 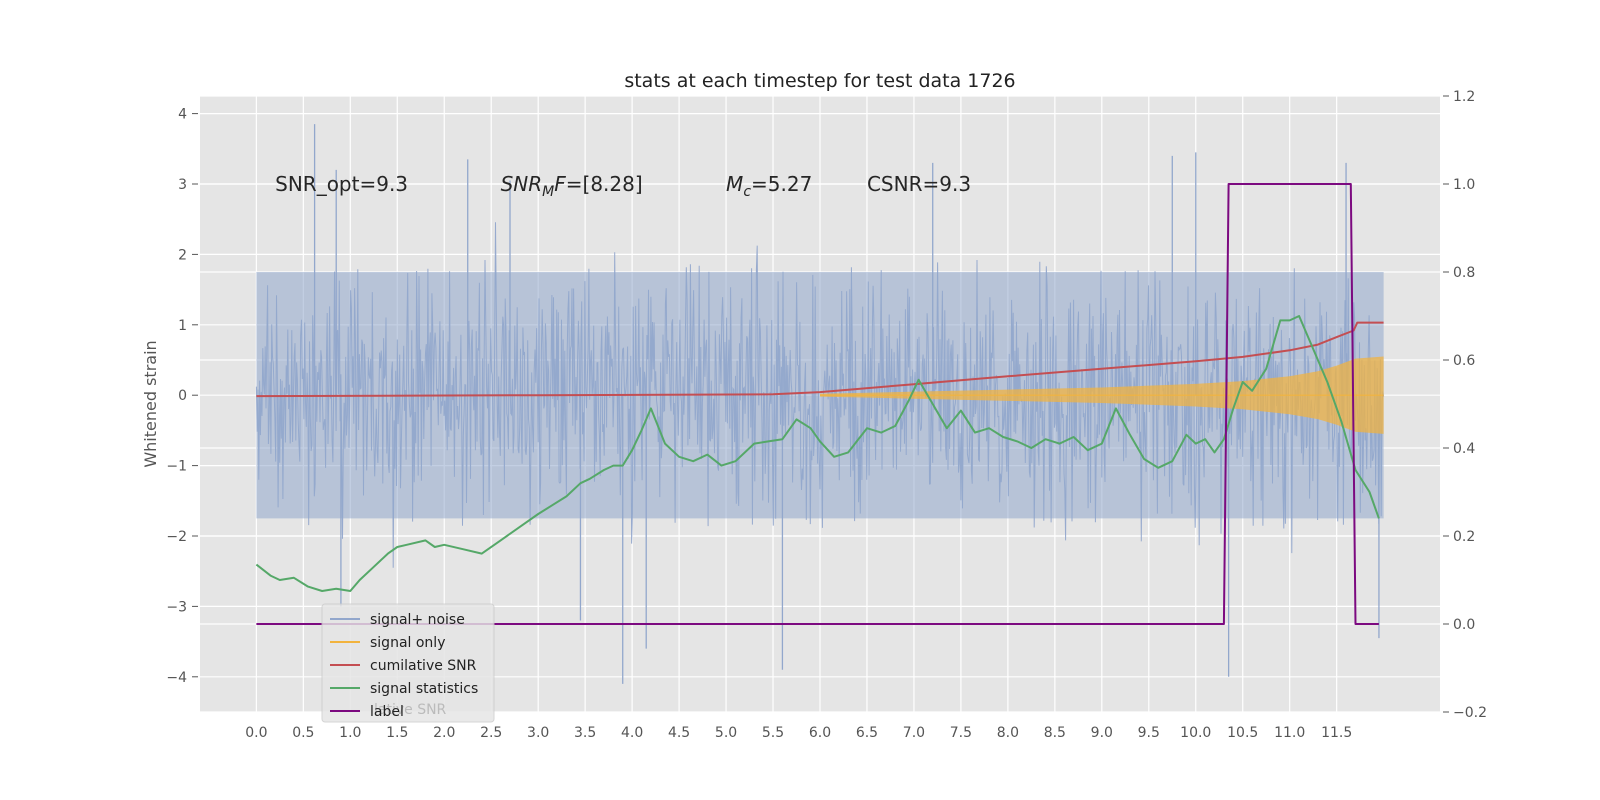 What do you see at coordinates (1464, 97) in the screenshot?
I see `y2-tick-label: 1.2` at bounding box center [1464, 97].